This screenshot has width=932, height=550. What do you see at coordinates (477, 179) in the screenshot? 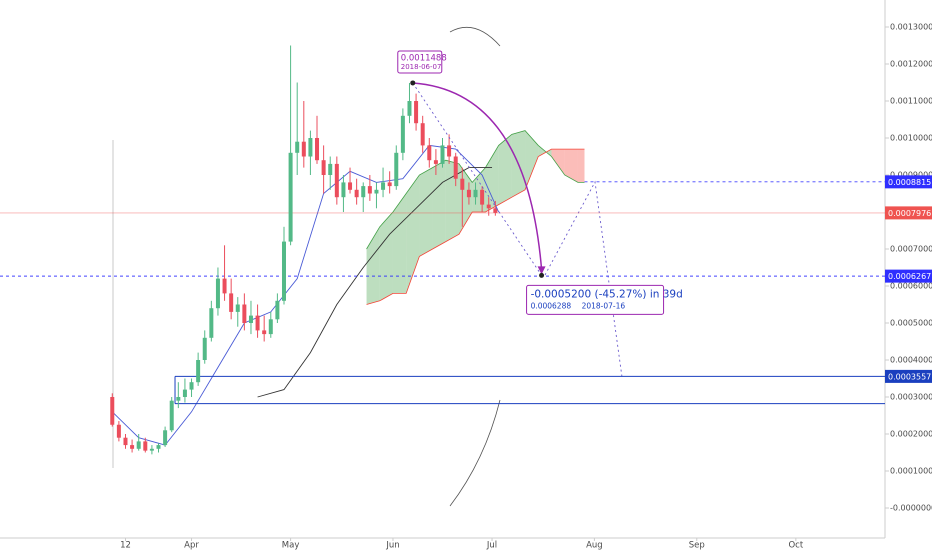
I see `projection-line` at bounding box center [477, 179].